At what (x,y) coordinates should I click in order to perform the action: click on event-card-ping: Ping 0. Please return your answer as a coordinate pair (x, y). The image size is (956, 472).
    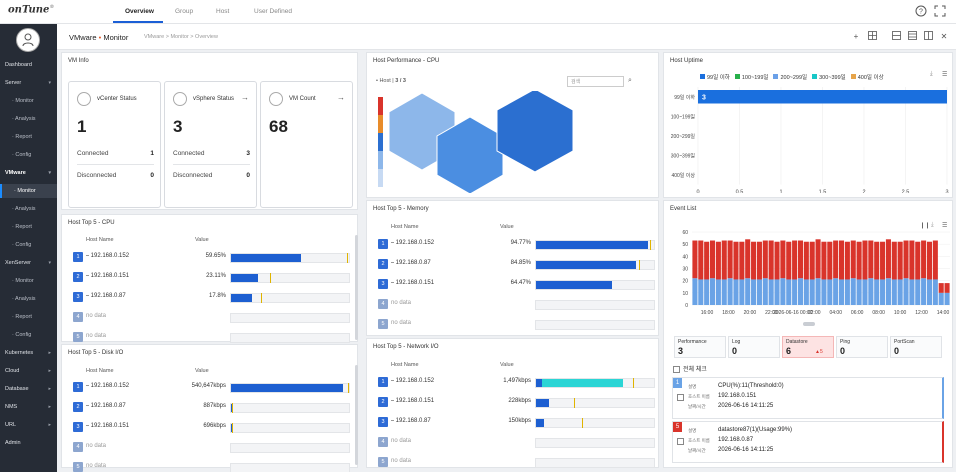
    Looking at the image, I should click on (862, 347).